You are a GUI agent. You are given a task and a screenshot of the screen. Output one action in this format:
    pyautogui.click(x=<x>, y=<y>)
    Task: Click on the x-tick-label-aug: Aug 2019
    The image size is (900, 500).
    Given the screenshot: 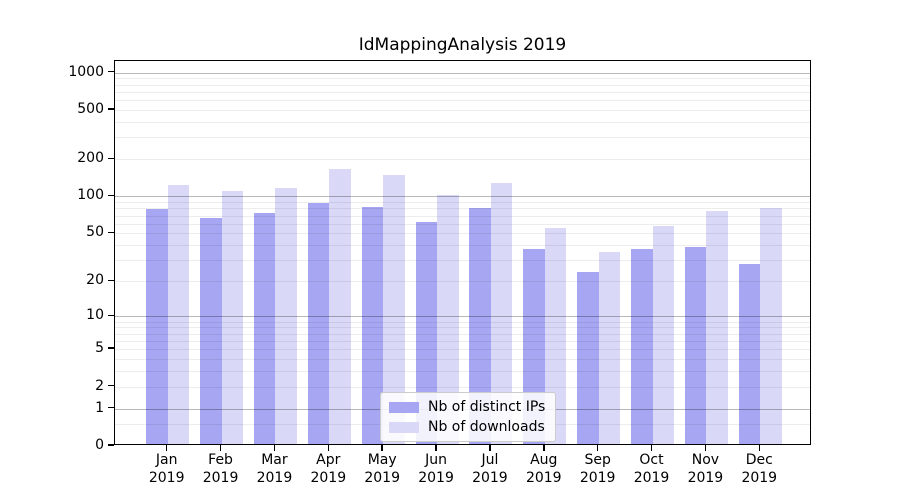 What is the action you would take?
    pyautogui.click(x=543, y=469)
    